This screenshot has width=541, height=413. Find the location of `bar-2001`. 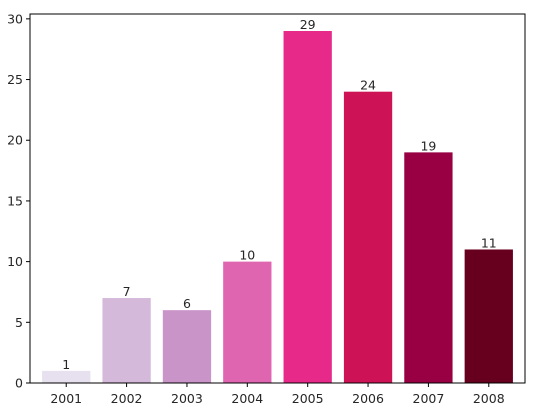

bar-2001 is located at coordinates (66, 376).